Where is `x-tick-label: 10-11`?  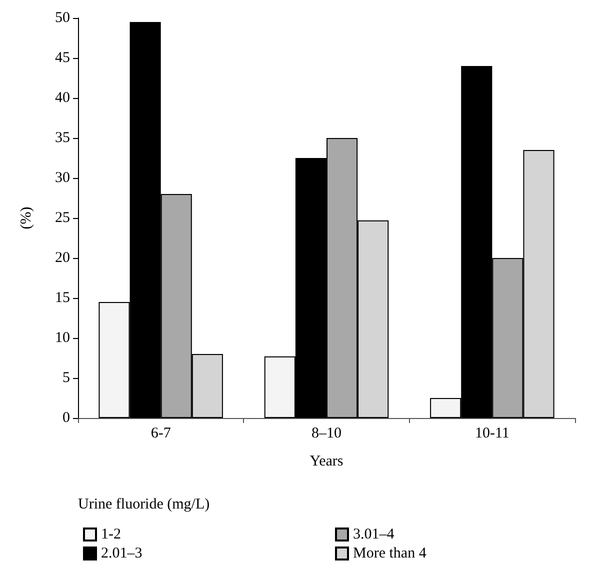 x-tick-label: 10-11 is located at coordinates (492, 434).